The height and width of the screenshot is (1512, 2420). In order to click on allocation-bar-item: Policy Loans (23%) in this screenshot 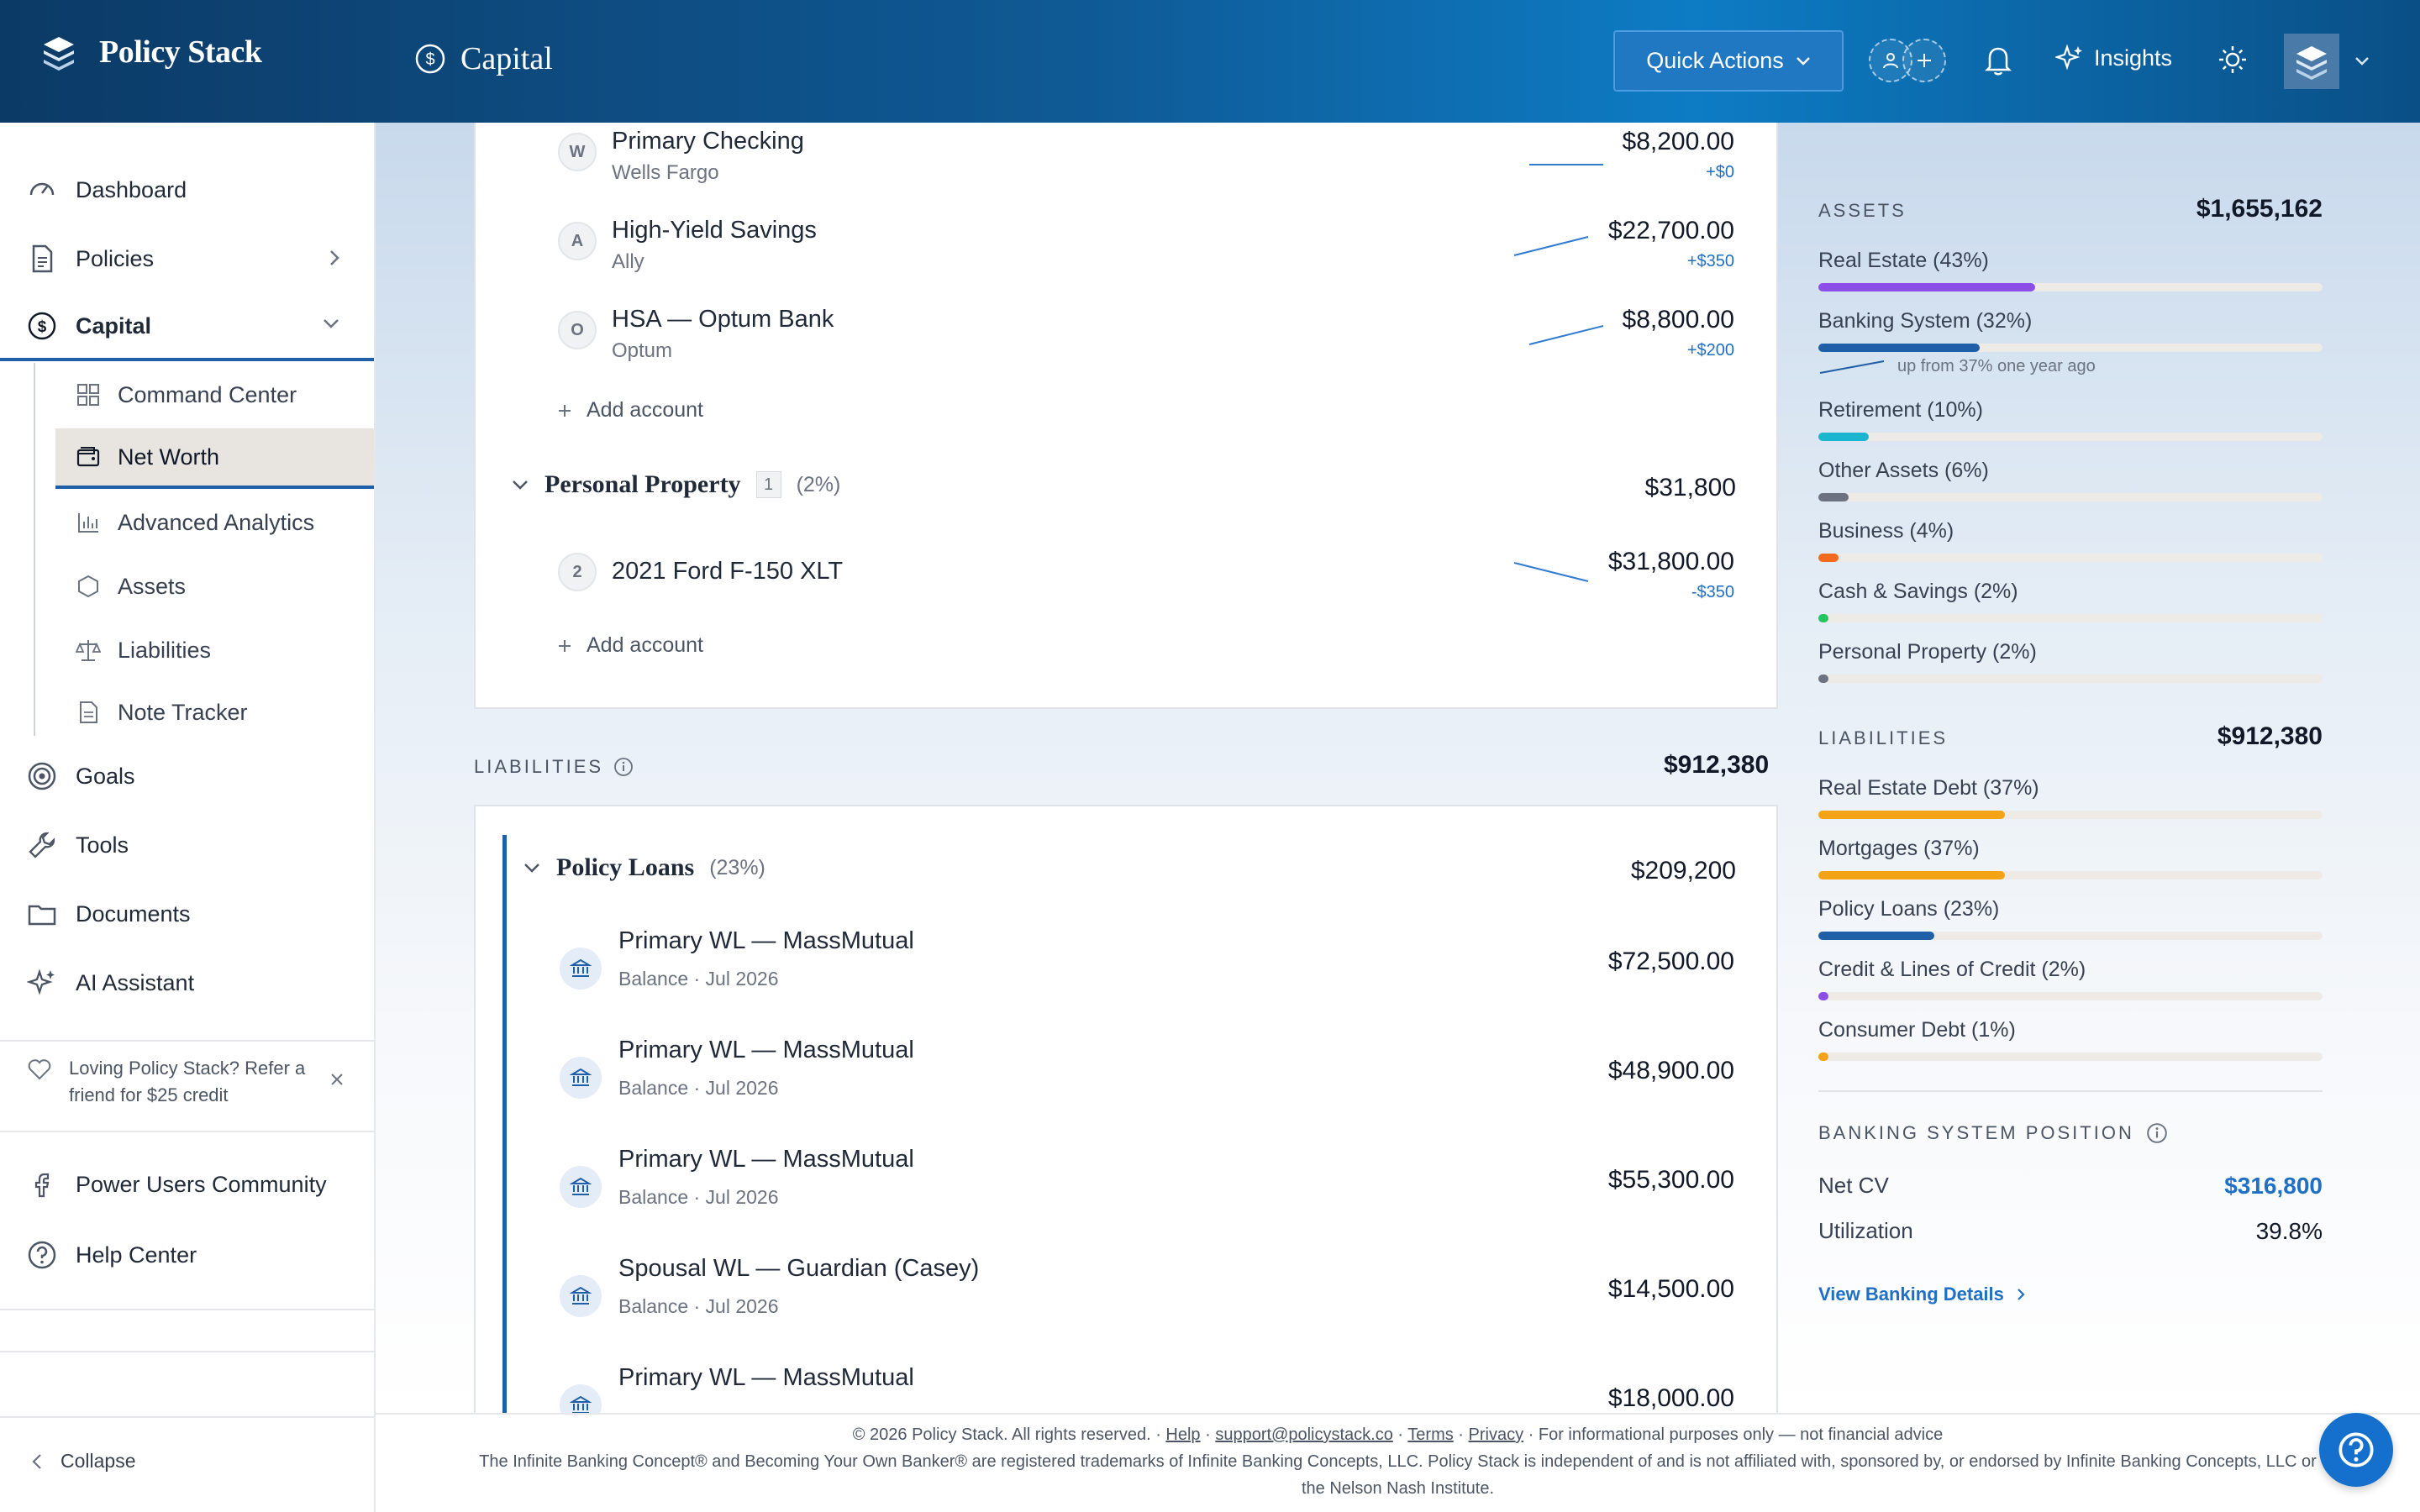, I will do `click(2070, 918)`.